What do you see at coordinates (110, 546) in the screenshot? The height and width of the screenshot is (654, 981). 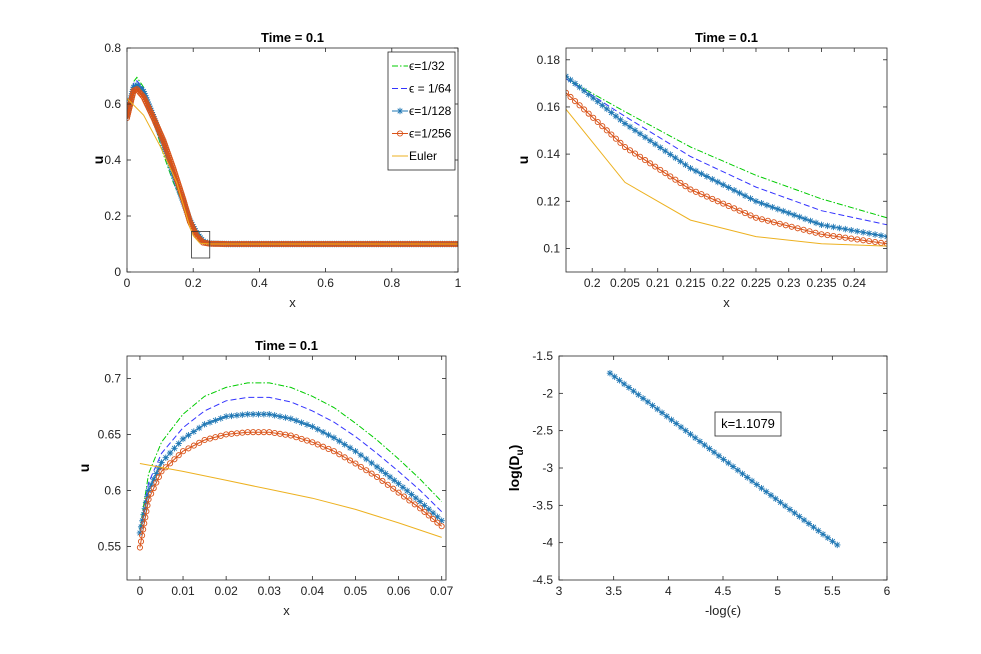 I see `y-tick-label: 0.55` at bounding box center [110, 546].